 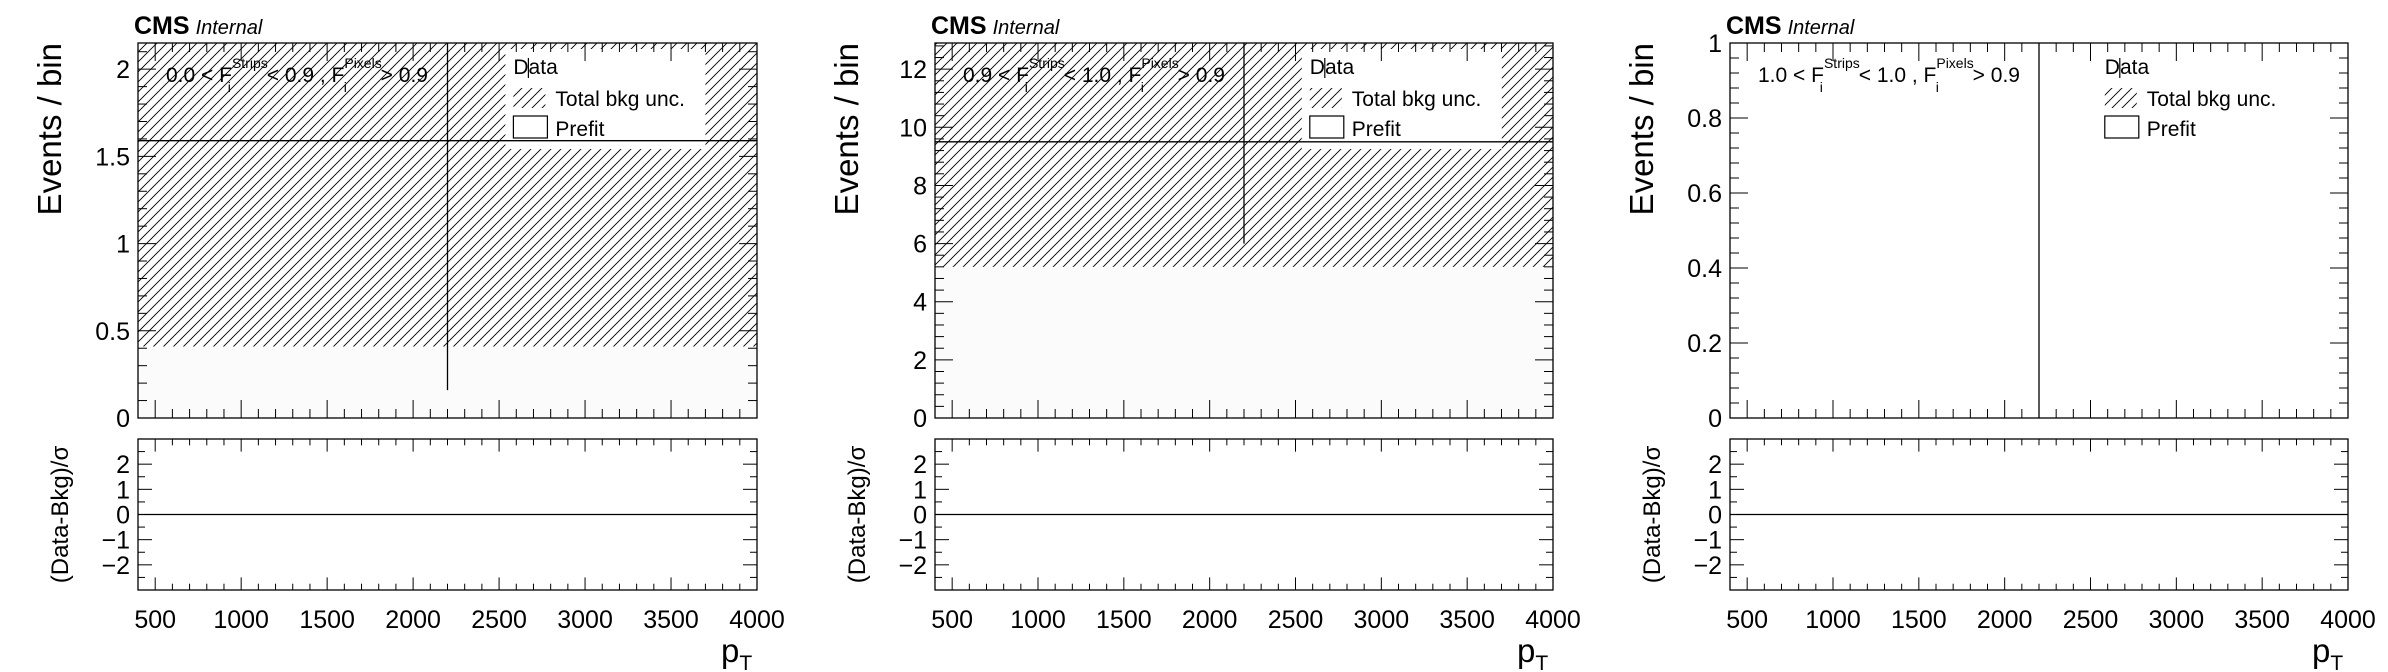 I want to click on y-tick-label: 0.5, so click(x=112, y=332).